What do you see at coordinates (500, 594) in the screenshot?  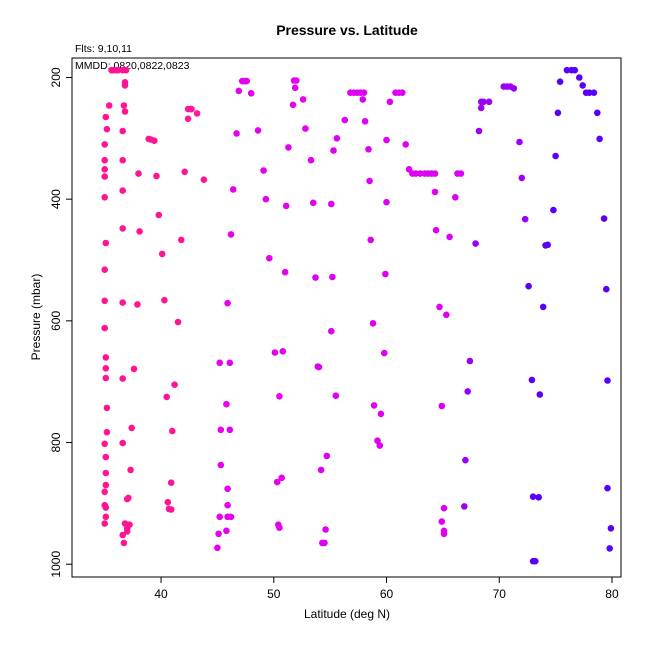 I see `x-tick-label: 70` at bounding box center [500, 594].